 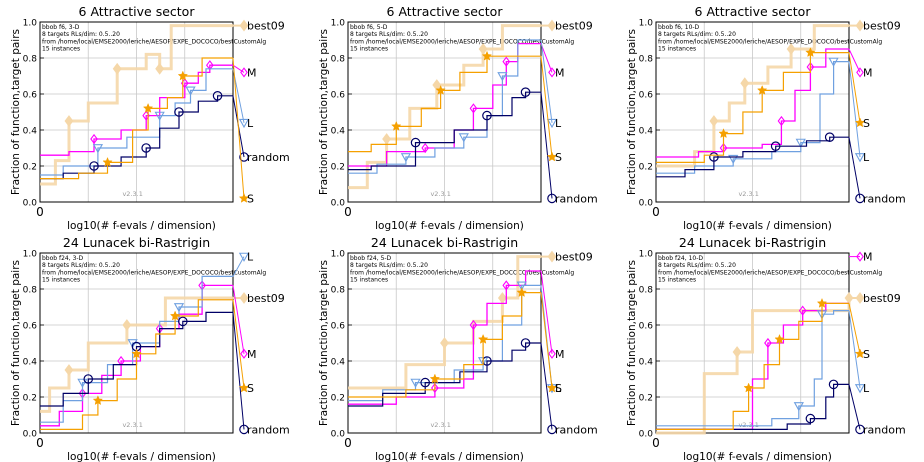 What do you see at coordinates (576, 198) in the screenshot?
I see `series-label: random` at bounding box center [576, 198].